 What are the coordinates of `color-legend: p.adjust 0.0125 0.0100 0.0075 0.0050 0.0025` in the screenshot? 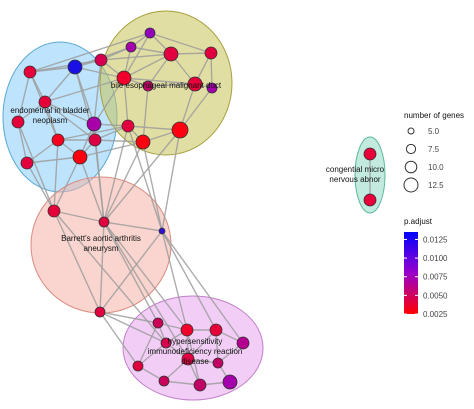 It's located at (426, 268).